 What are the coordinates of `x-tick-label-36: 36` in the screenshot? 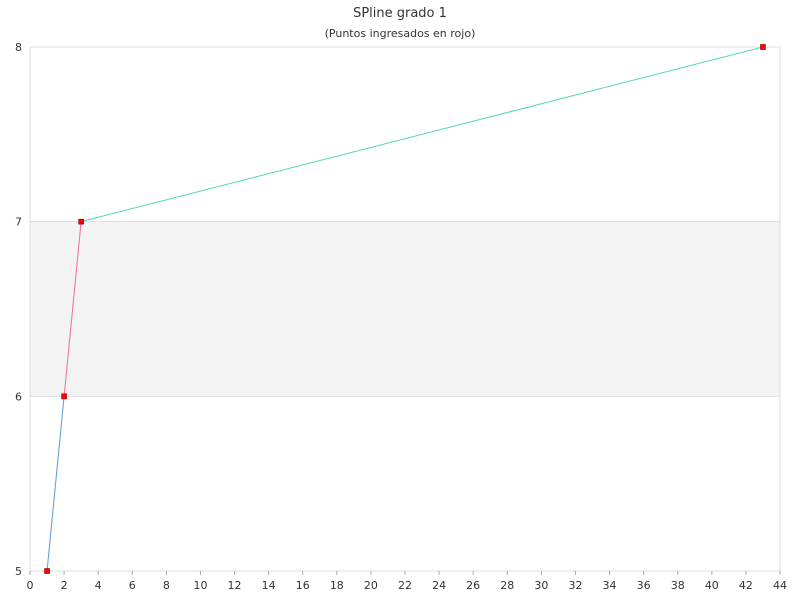 It's located at (644, 585).